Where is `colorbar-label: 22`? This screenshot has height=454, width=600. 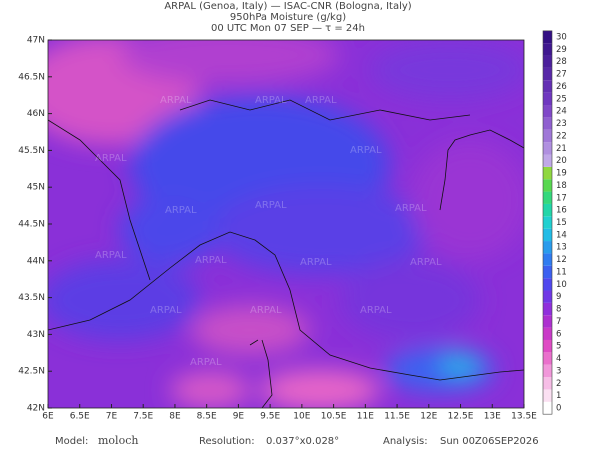 colorbar-label: 22 is located at coordinates (561, 136).